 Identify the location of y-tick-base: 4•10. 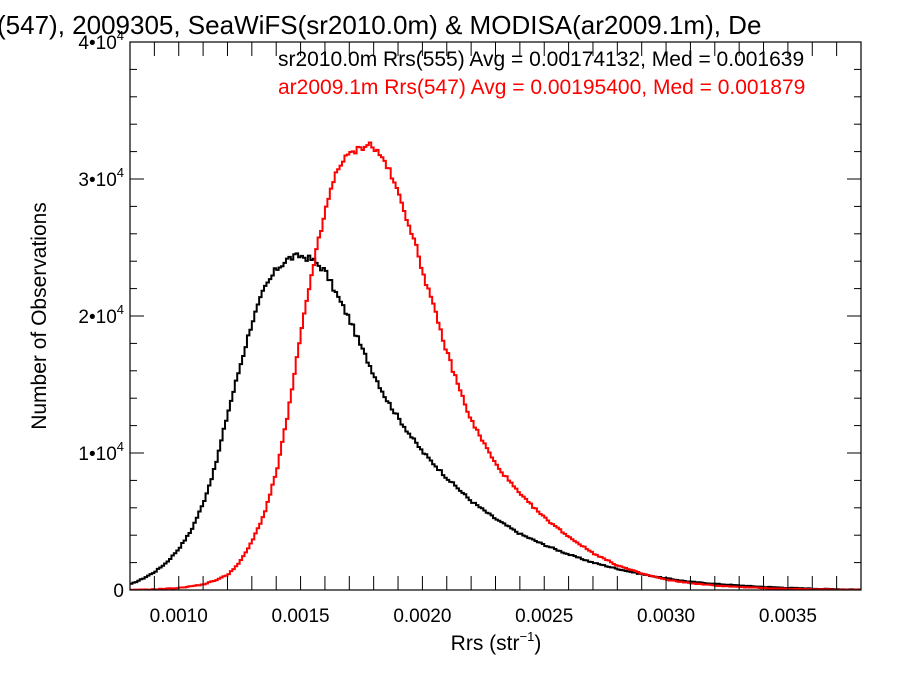
(97, 43).